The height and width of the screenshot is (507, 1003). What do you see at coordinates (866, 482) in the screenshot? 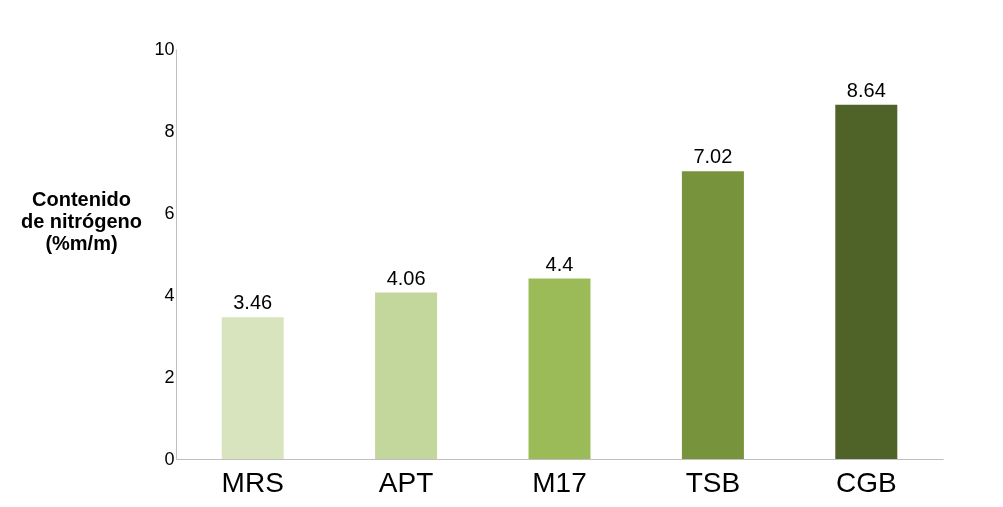
I see `x-tick-label: CGB` at bounding box center [866, 482].